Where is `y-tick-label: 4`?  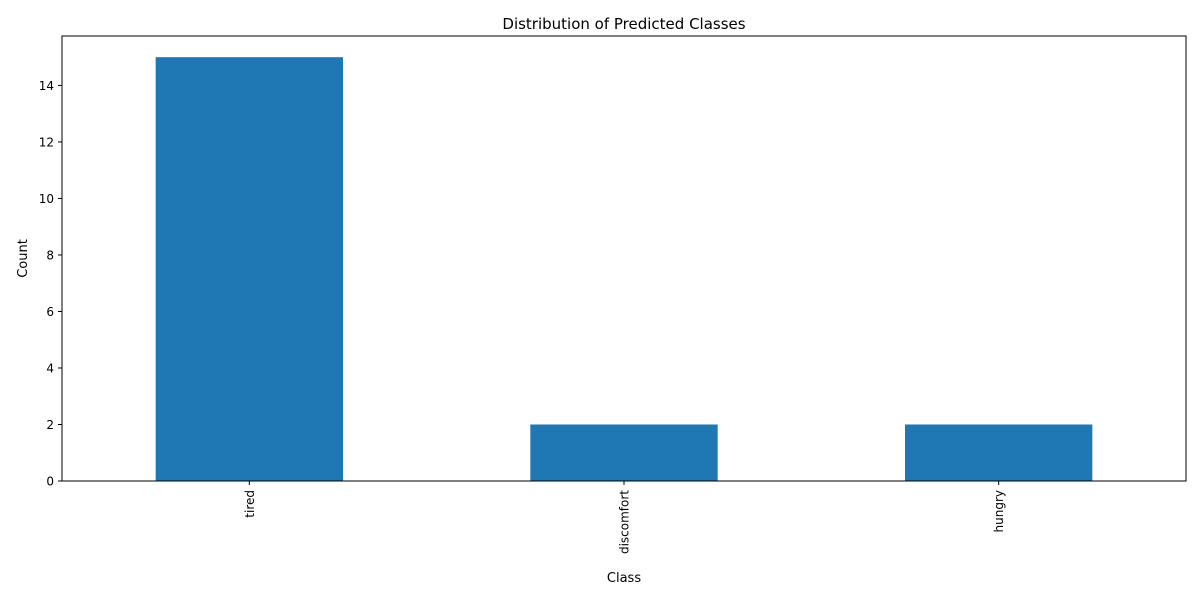 y-tick-label: 4 is located at coordinates (50, 368).